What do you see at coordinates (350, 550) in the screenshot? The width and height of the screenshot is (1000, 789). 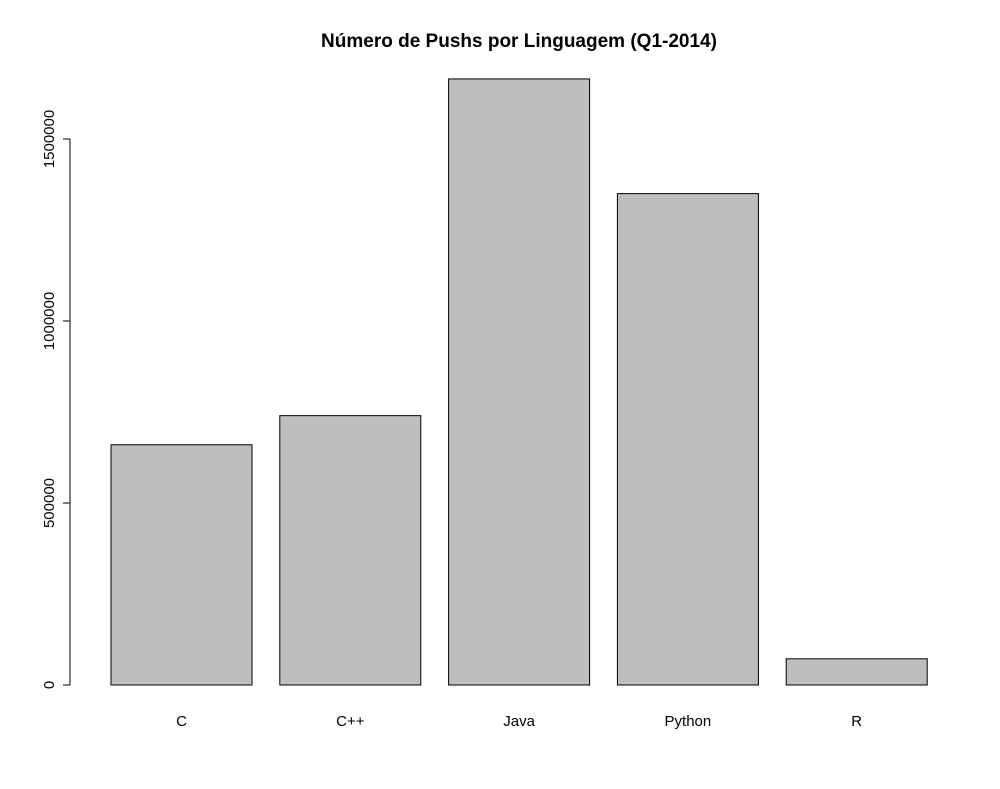 I see `bar-cplusplus` at bounding box center [350, 550].